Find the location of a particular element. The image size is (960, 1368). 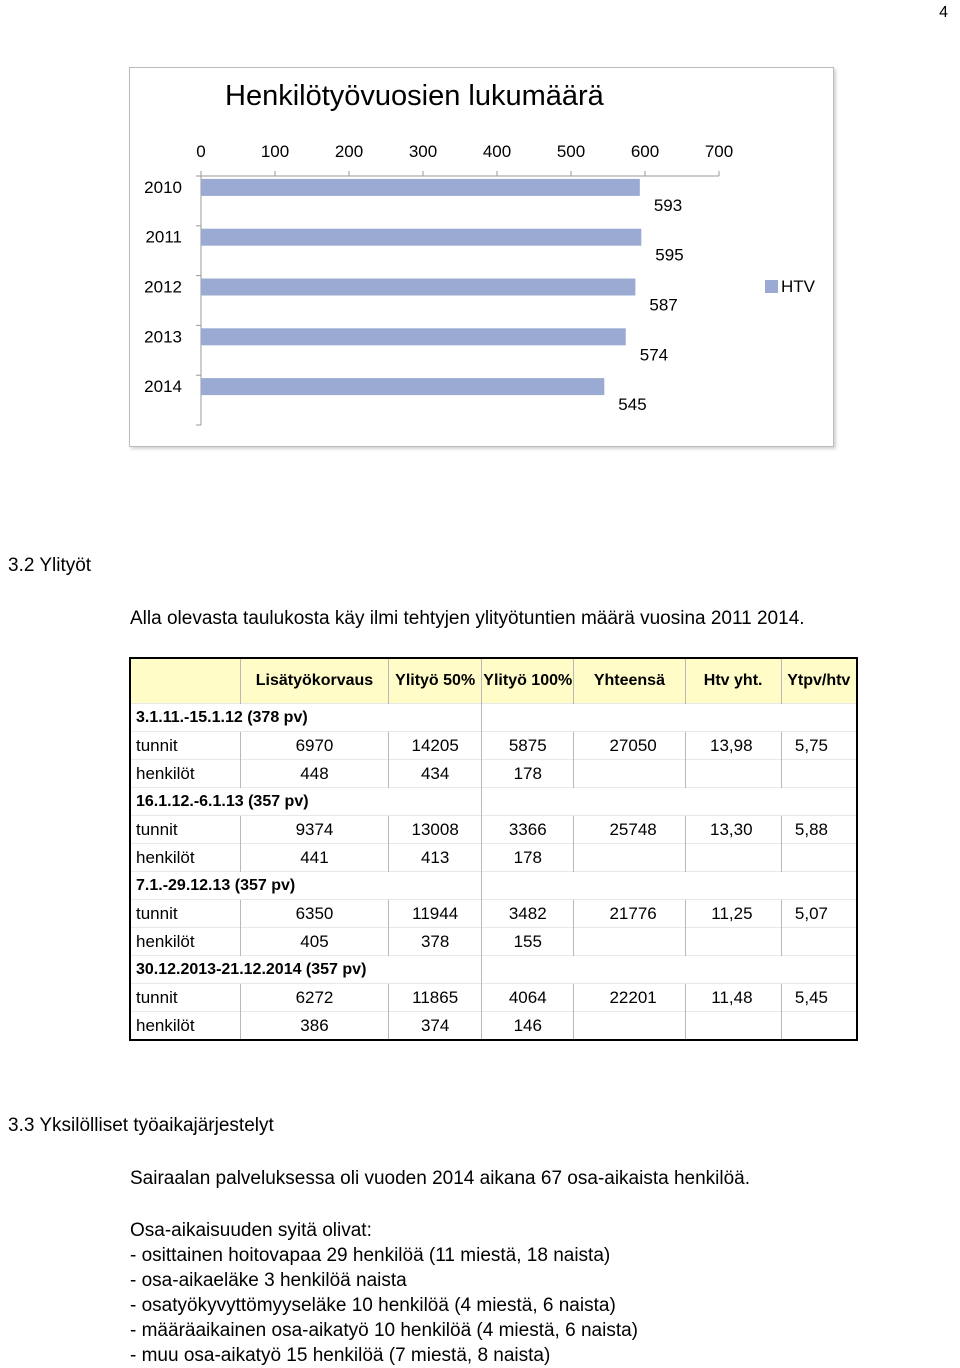

table-row: tunnit 6970 14205 5875 27050 13,98 5,75 is located at coordinates (493, 745).